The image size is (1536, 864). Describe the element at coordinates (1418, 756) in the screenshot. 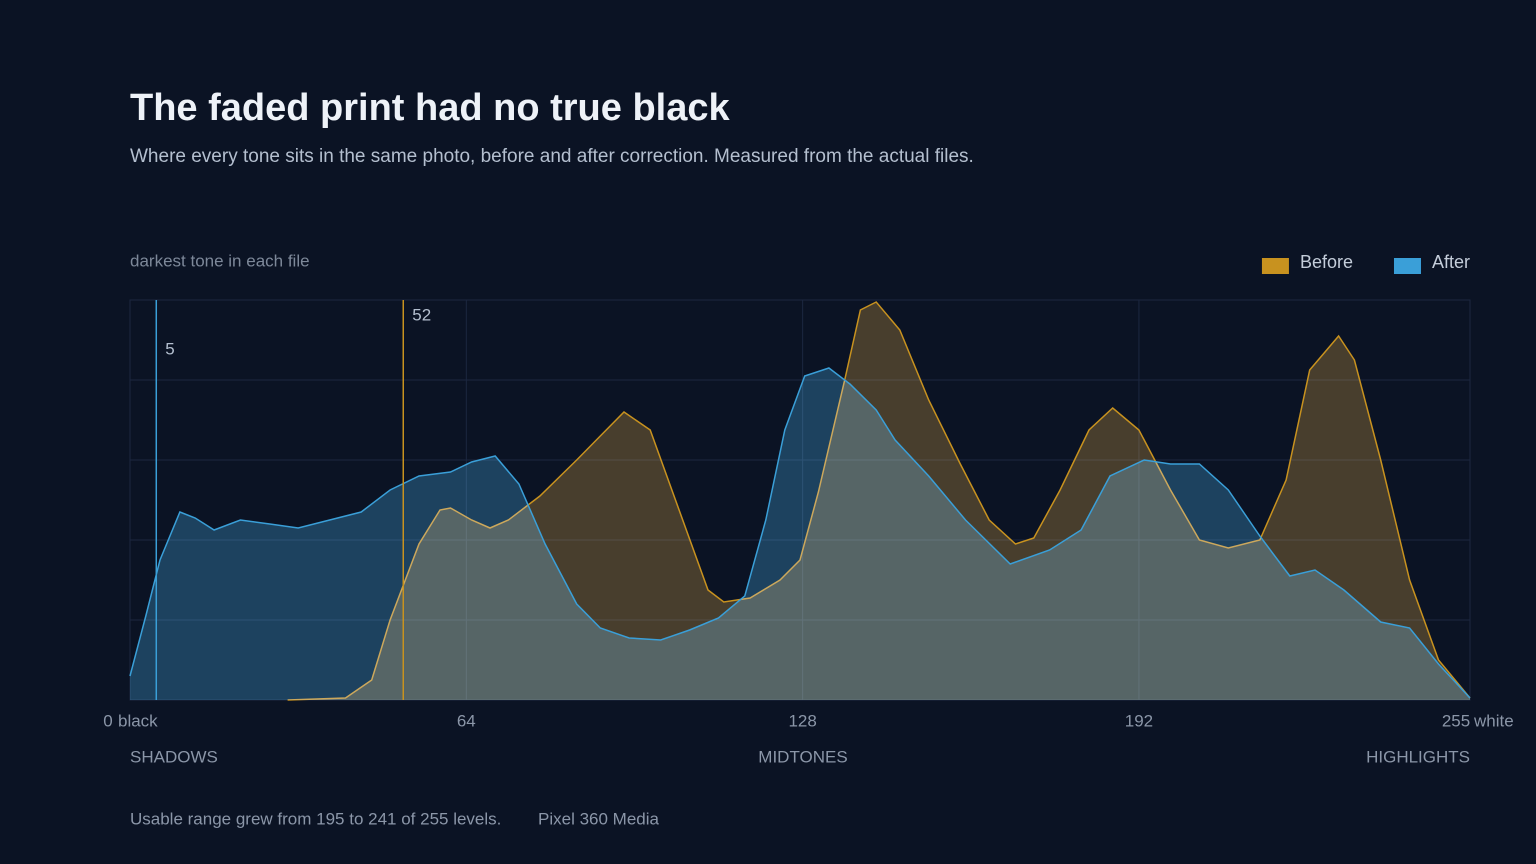

I see `zone-label: HIGHLIGHTS` at that location.